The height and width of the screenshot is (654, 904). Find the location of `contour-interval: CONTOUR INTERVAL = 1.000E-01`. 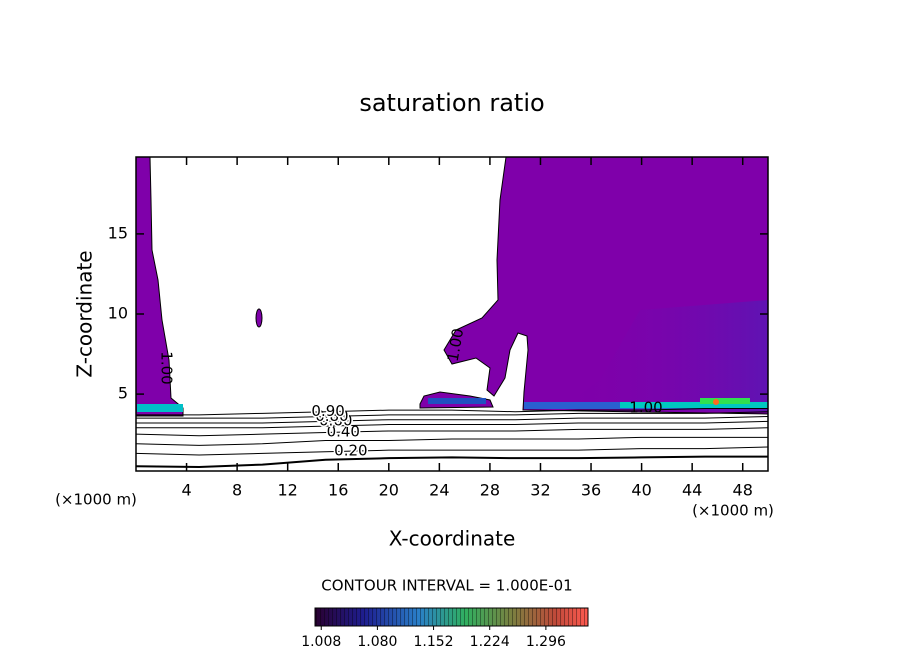

contour-interval: CONTOUR INTERVAL = 1.000E-01 is located at coordinates (446, 586).